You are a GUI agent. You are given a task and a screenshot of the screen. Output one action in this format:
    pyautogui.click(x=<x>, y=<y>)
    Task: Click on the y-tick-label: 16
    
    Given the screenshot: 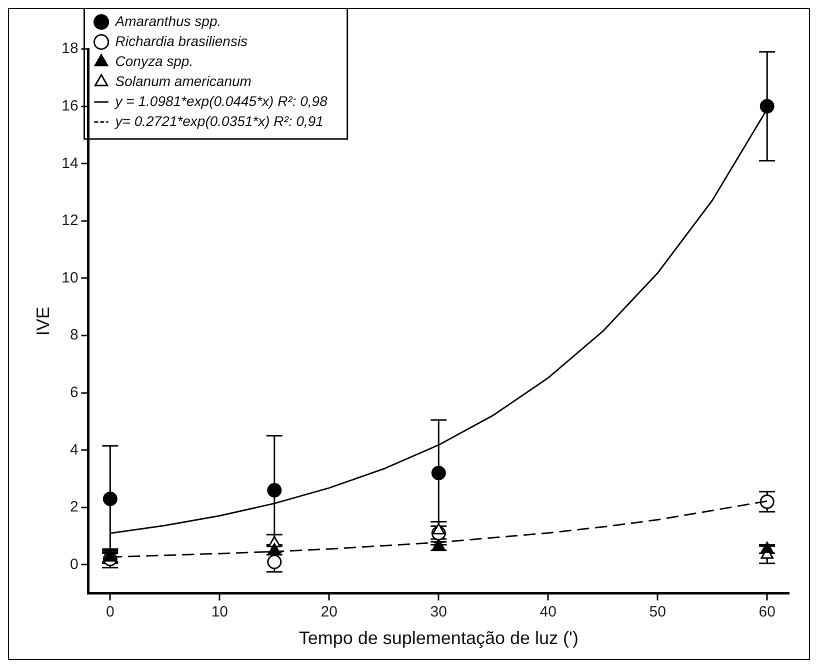 What is the action you would take?
    pyautogui.click(x=70, y=105)
    